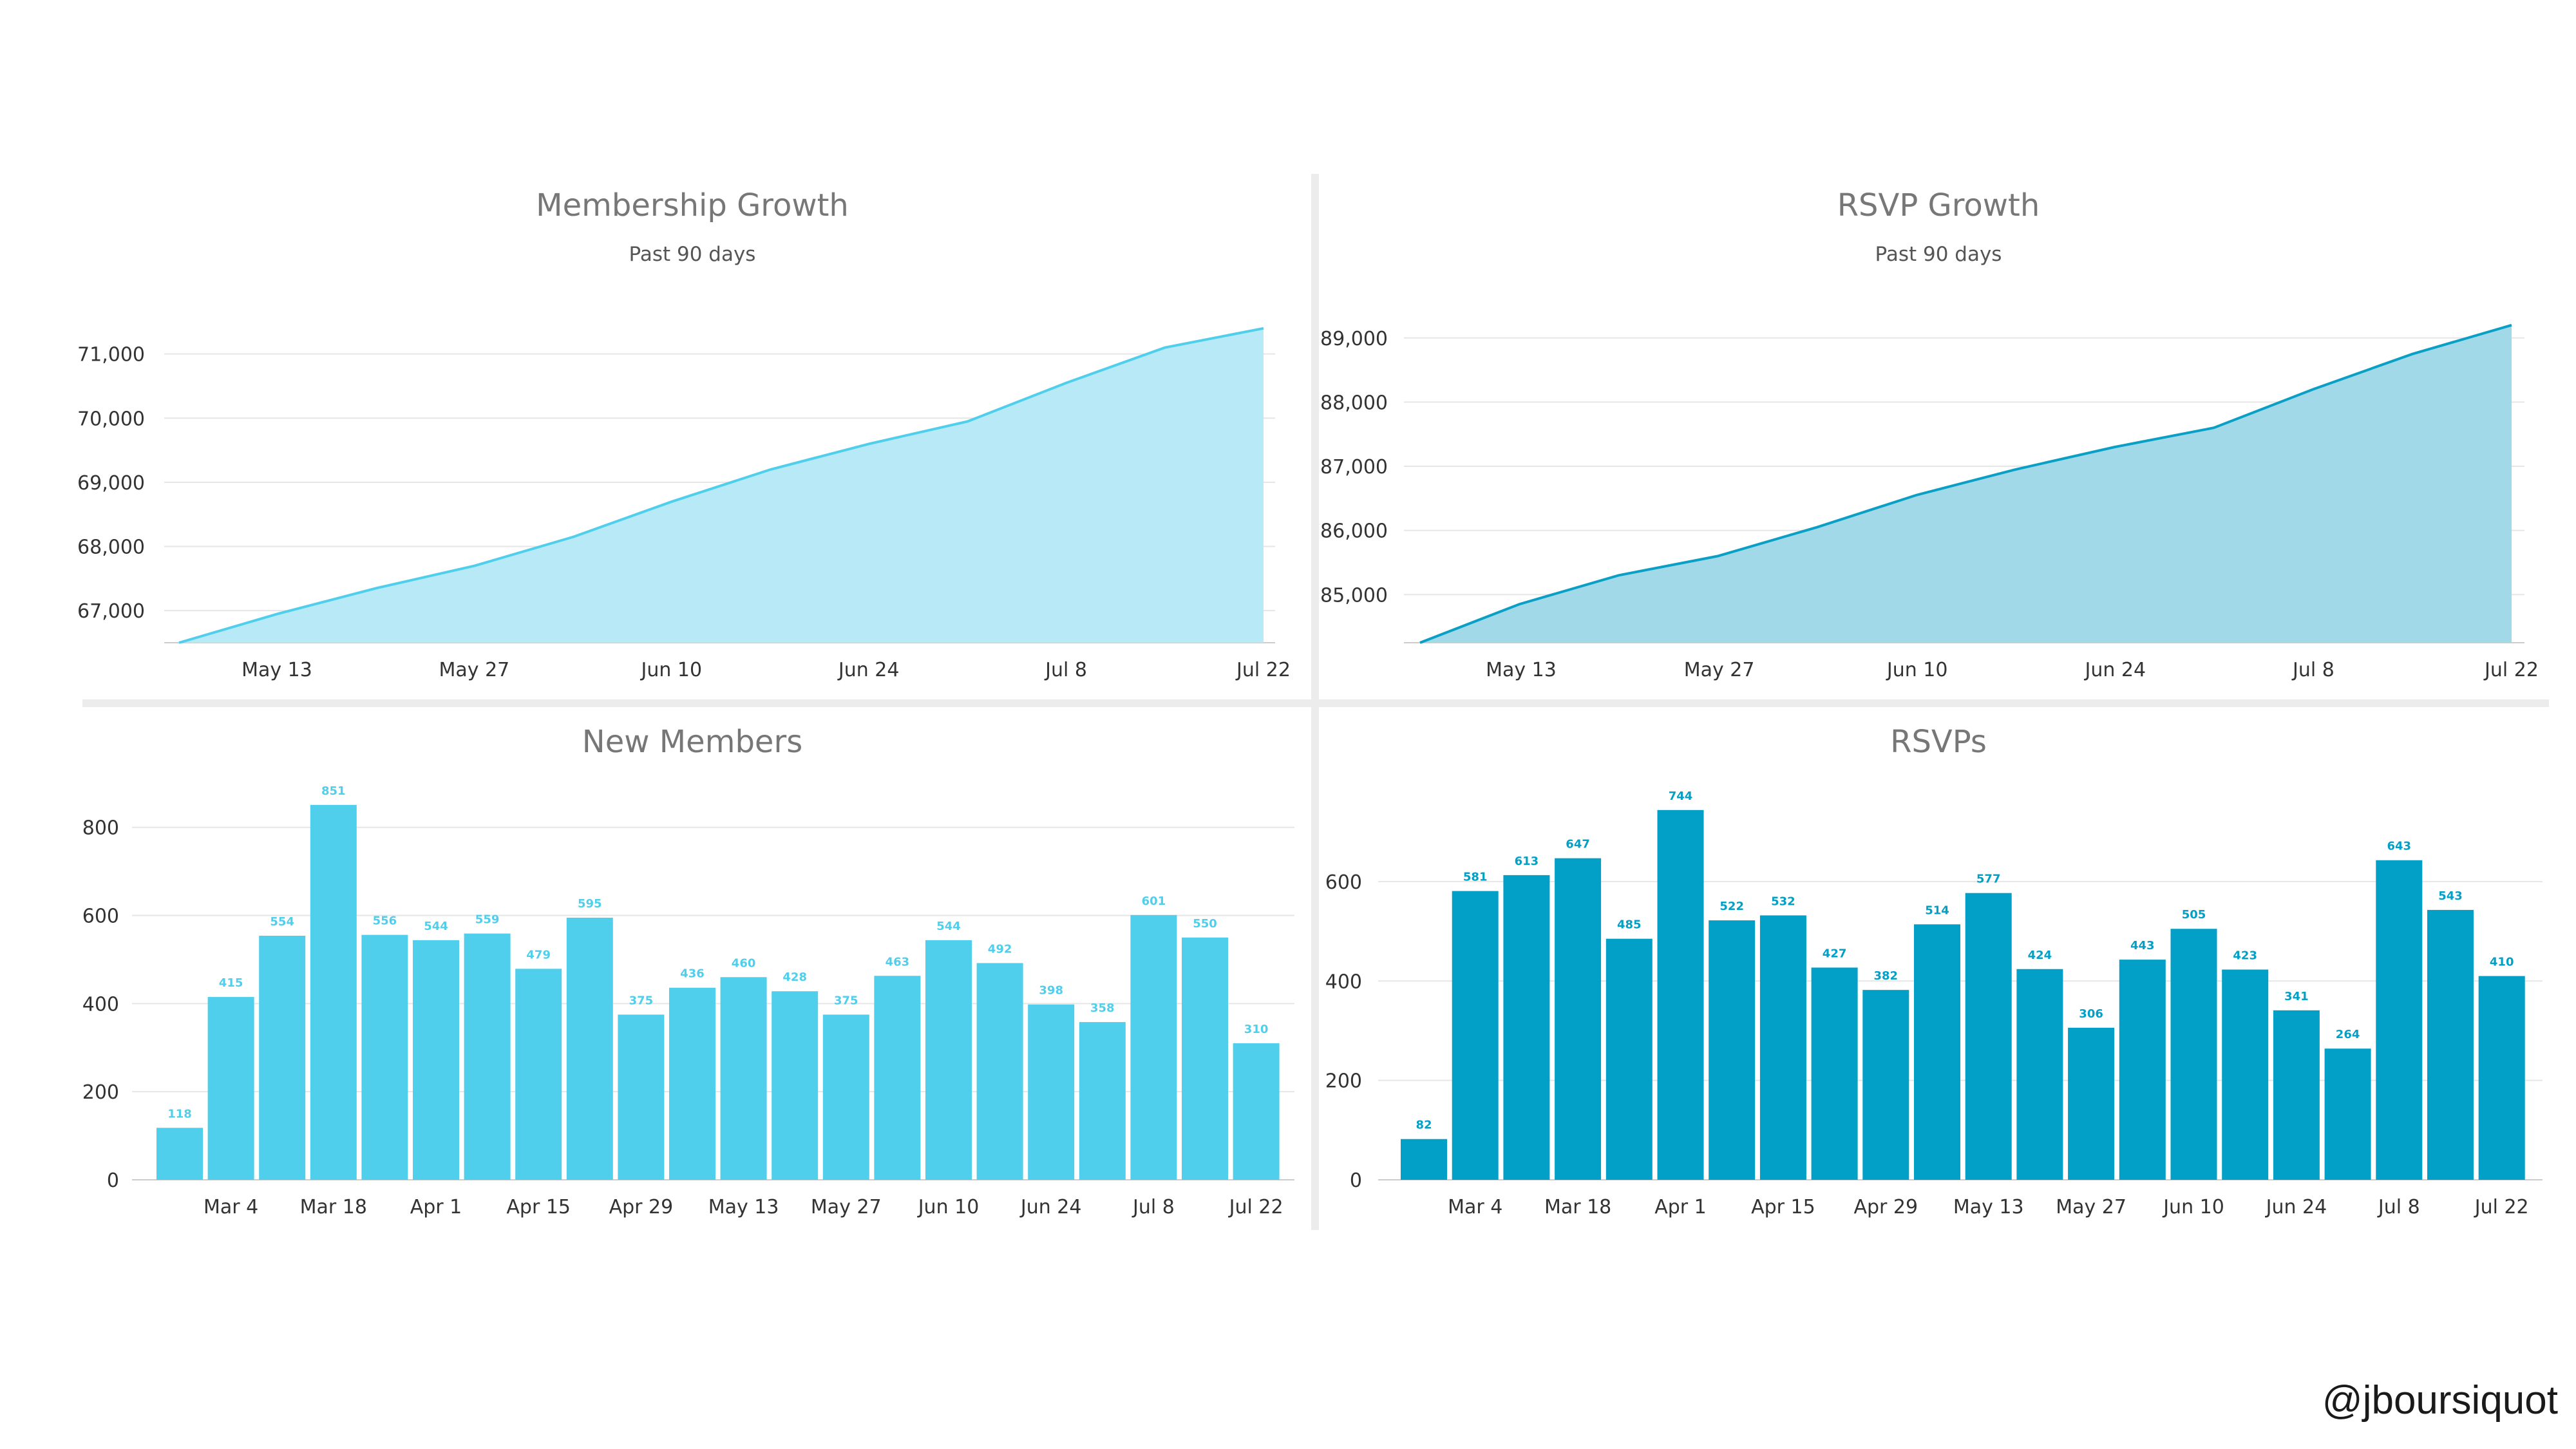 Image resolution: width=2576 pixels, height=1449 pixels. I want to click on bar-value-label: 424, so click(2040, 955).